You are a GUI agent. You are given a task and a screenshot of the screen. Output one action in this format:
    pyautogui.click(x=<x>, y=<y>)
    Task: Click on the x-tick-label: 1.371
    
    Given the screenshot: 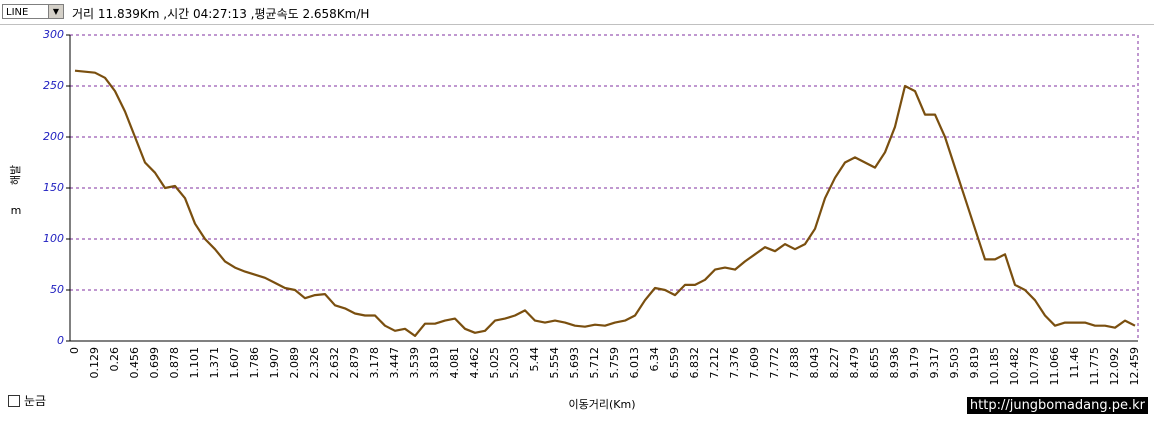 What is the action you would take?
    pyautogui.click(x=214, y=363)
    